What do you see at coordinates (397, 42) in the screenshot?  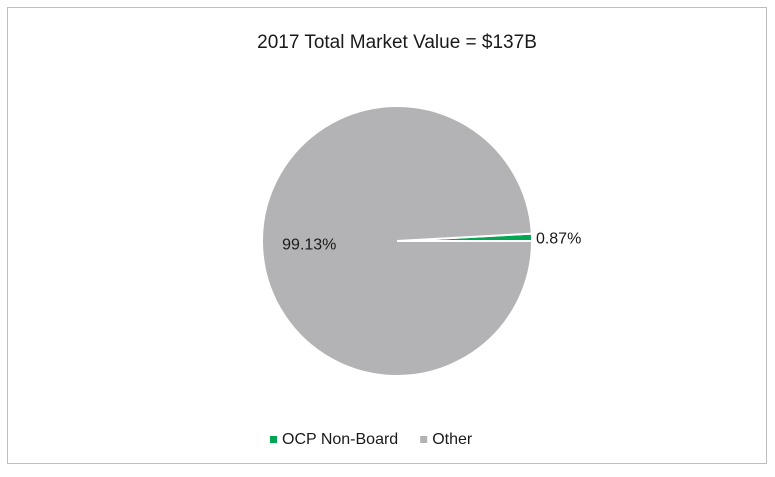 I see `chart-title: 2017 Total Market Value = $137B` at bounding box center [397, 42].